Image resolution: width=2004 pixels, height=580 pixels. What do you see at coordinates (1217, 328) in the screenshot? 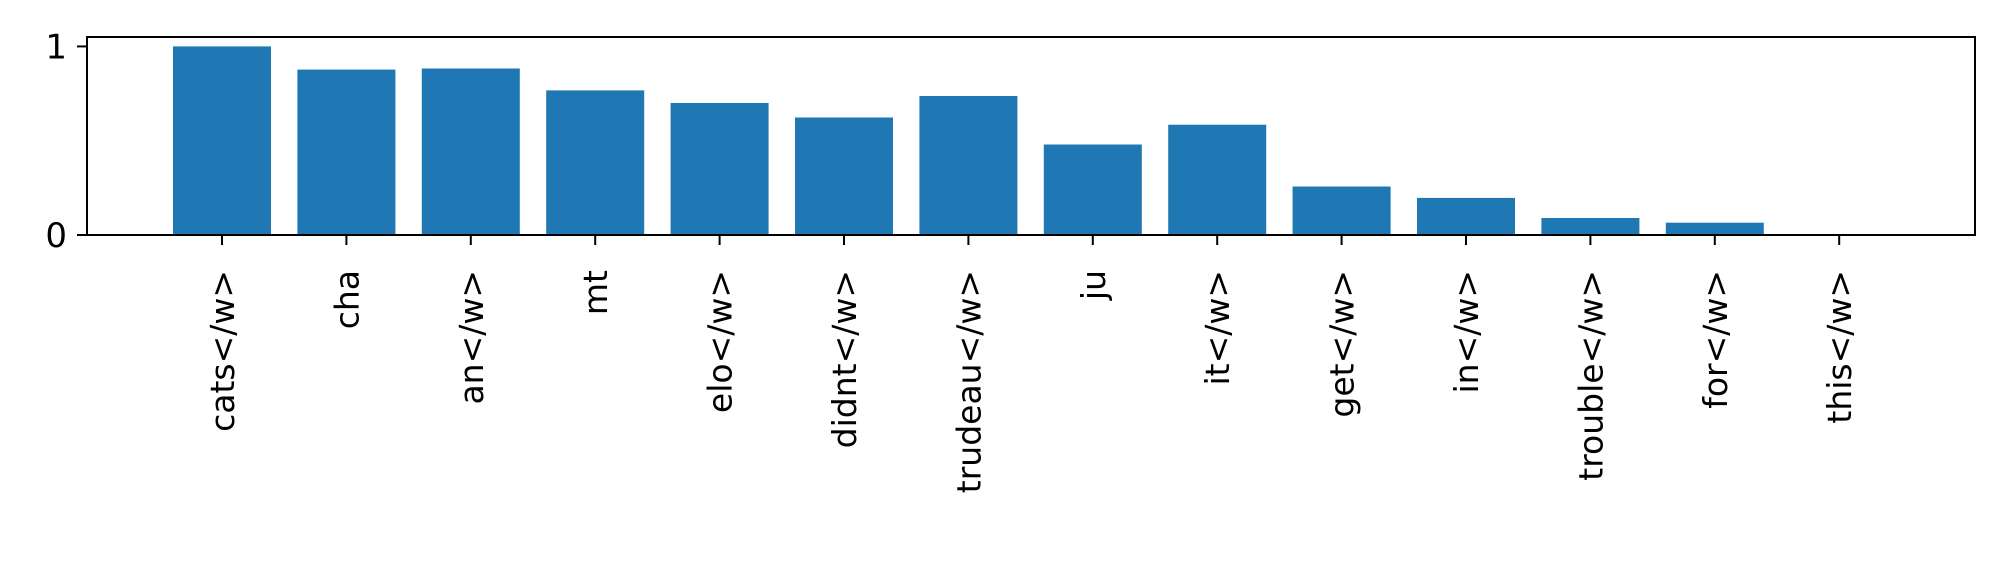
I see `x-tick-label-8: it</w>` at bounding box center [1217, 328].